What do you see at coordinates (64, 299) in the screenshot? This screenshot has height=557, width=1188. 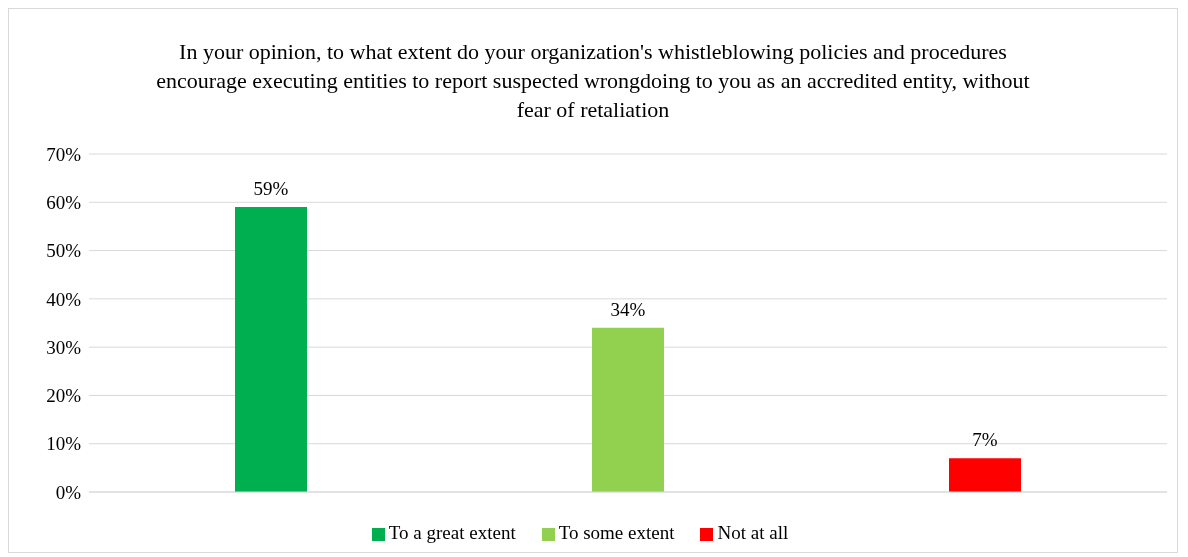 I see `y-tick-label: 40%` at bounding box center [64, 299].